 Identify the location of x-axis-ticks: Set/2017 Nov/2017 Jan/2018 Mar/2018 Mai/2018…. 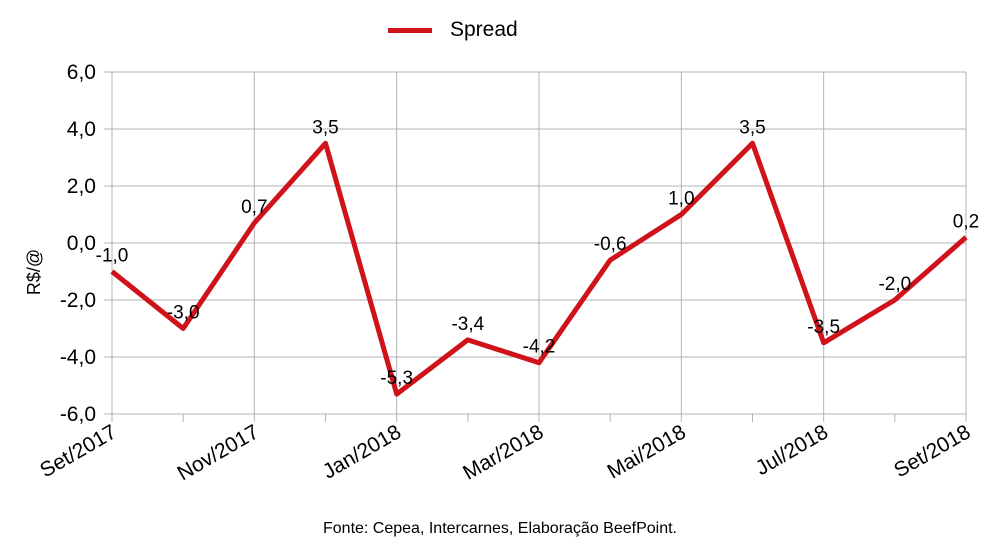
(505, 449).